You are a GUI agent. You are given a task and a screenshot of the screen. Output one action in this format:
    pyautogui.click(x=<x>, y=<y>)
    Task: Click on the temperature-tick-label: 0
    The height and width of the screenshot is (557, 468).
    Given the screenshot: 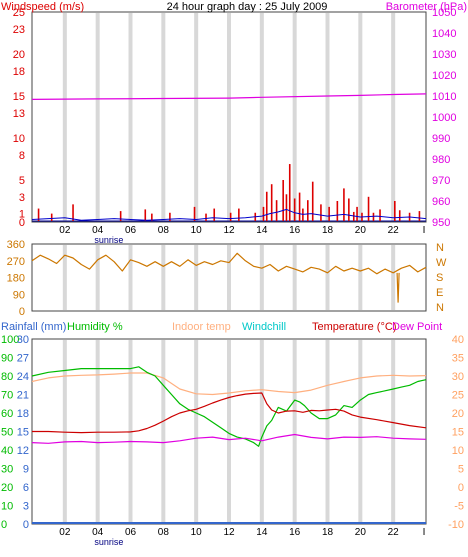 What is the action you would take?
    pyautogui.click(x=461, y=488)
    